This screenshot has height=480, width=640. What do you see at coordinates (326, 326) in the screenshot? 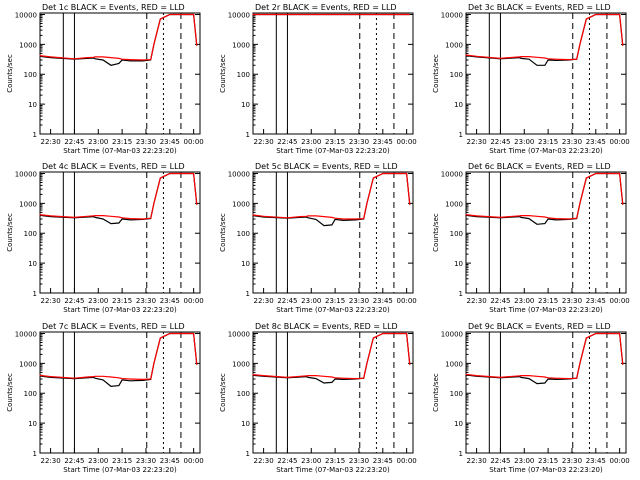
I see `panel-title: Det 8c BLACK = Events, RED = LLD` at bounding box center [326, 326].